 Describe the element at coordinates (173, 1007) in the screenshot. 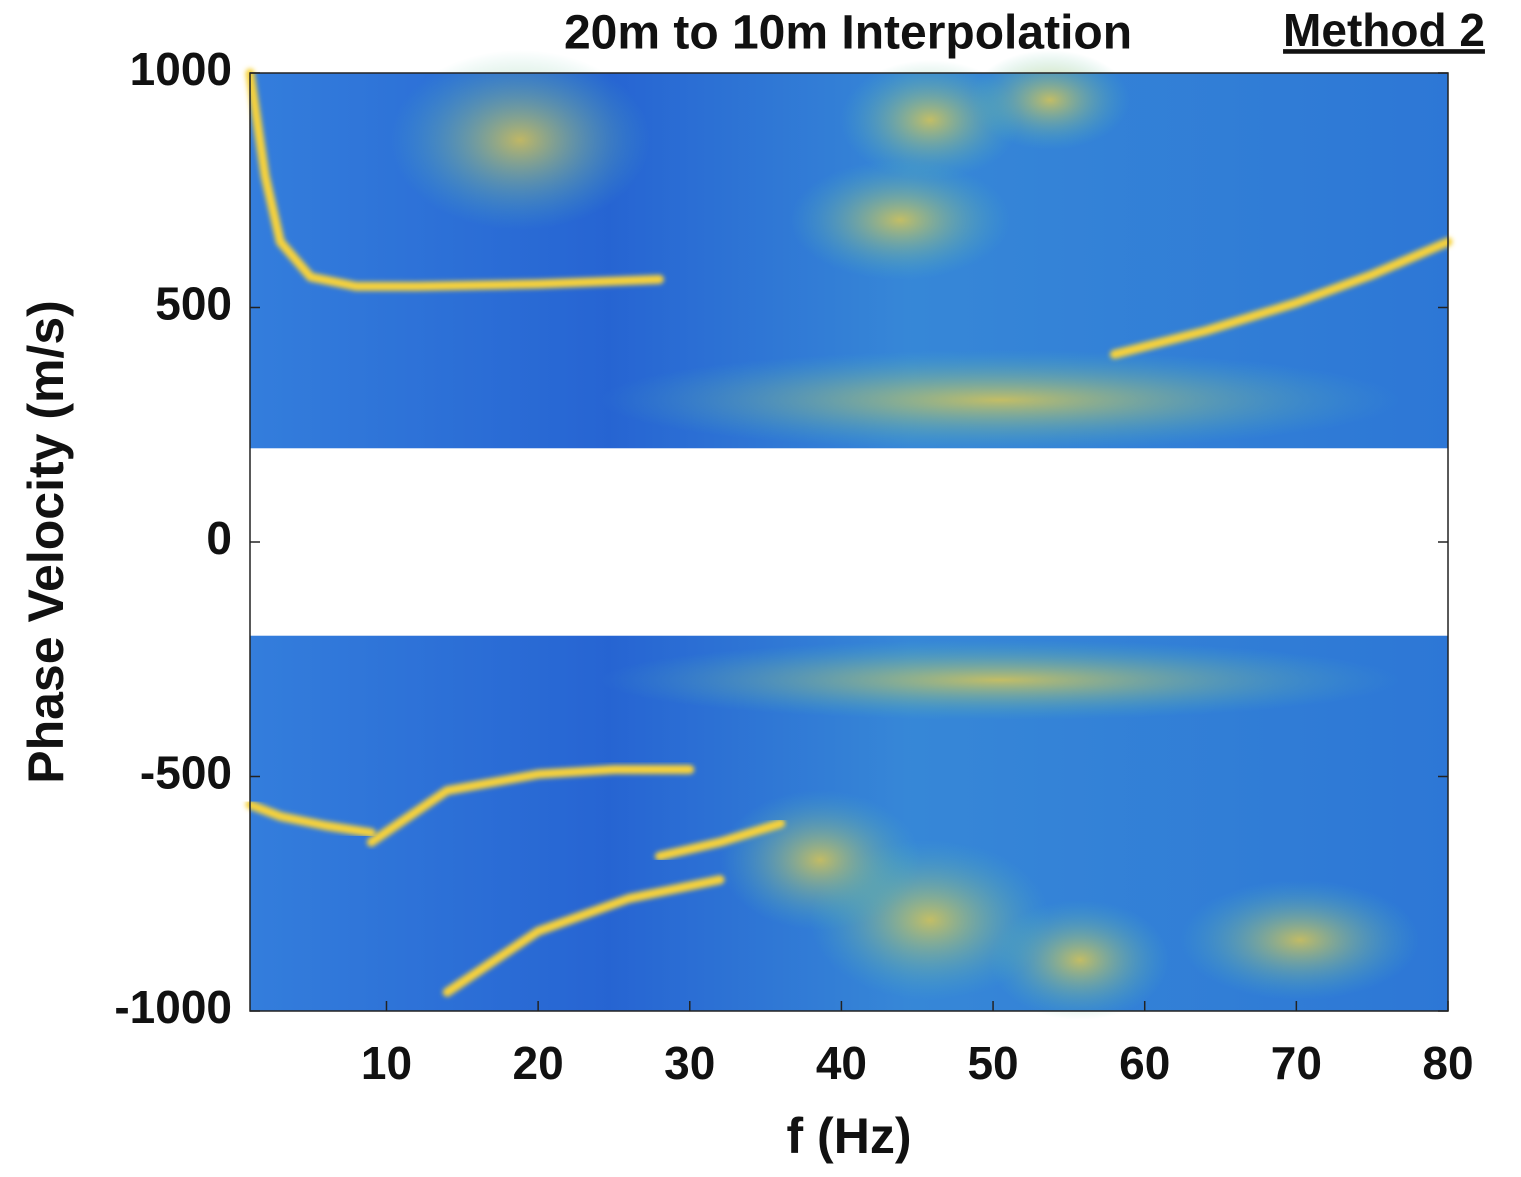

I see `y-tick-label: -1000` at that location.